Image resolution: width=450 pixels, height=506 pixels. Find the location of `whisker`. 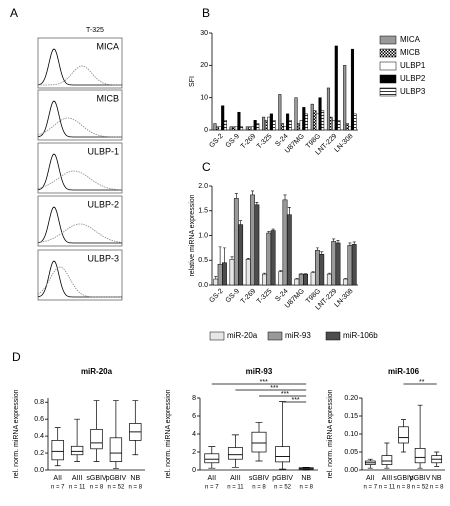

whisker is located at coordinates (77, 440).